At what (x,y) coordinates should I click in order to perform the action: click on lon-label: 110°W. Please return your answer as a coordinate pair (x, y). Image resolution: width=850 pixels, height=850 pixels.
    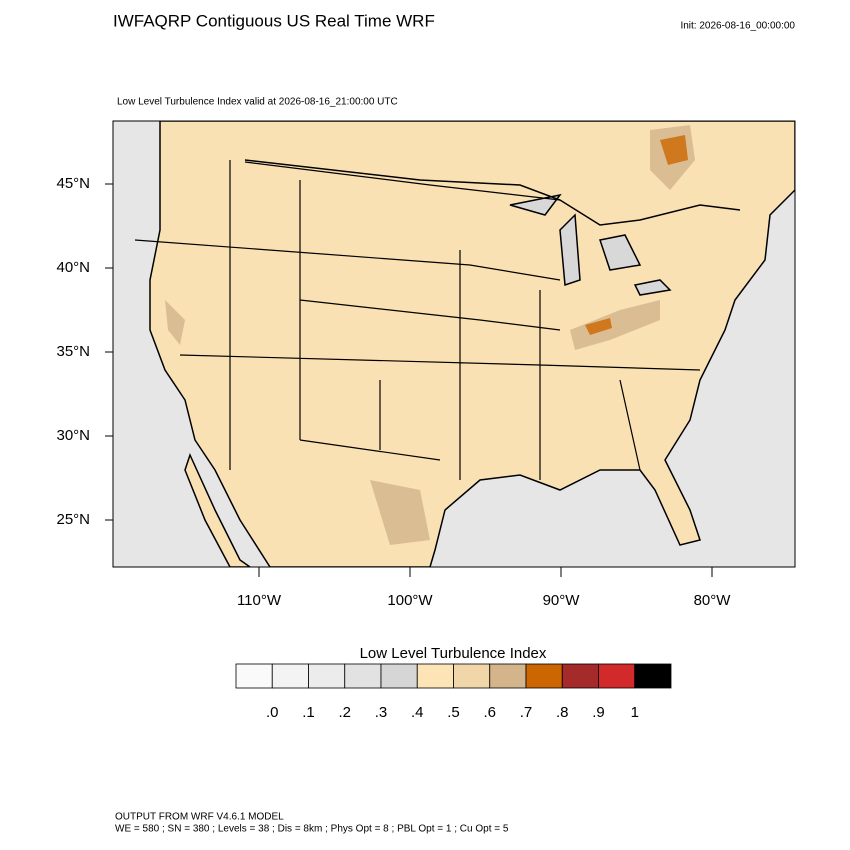
    Looking at the image, I should click on (259, 600).